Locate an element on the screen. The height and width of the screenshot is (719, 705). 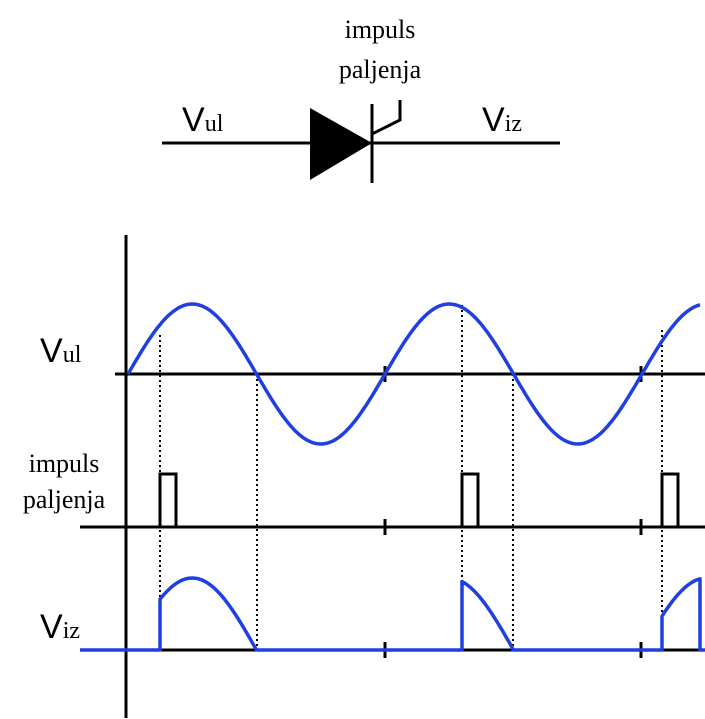
gate-pulses is located at coordinates (419, 499).